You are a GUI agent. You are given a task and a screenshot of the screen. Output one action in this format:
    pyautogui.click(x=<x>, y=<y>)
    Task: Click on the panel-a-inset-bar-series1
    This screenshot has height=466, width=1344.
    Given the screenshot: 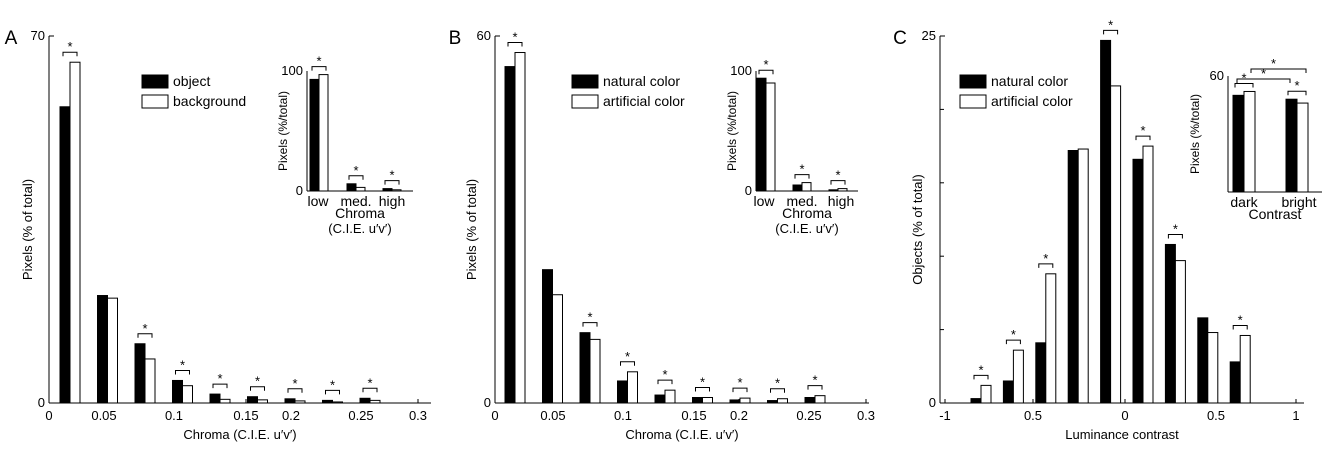 What is the action you would take?
    pyautogui.click(x=351, y=187)
    